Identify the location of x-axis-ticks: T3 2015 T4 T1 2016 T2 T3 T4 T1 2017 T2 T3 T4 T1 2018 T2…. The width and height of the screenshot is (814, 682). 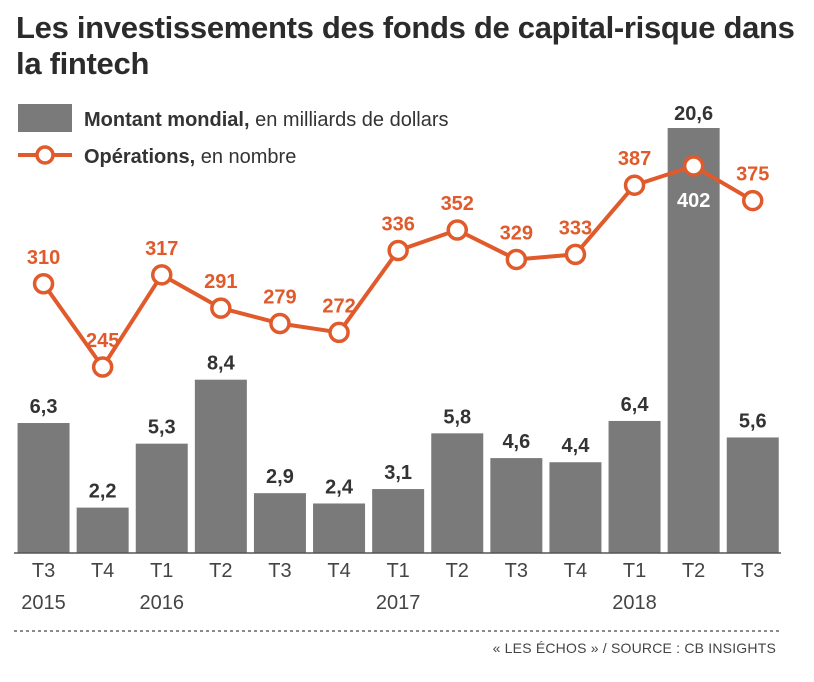
(392, 587).